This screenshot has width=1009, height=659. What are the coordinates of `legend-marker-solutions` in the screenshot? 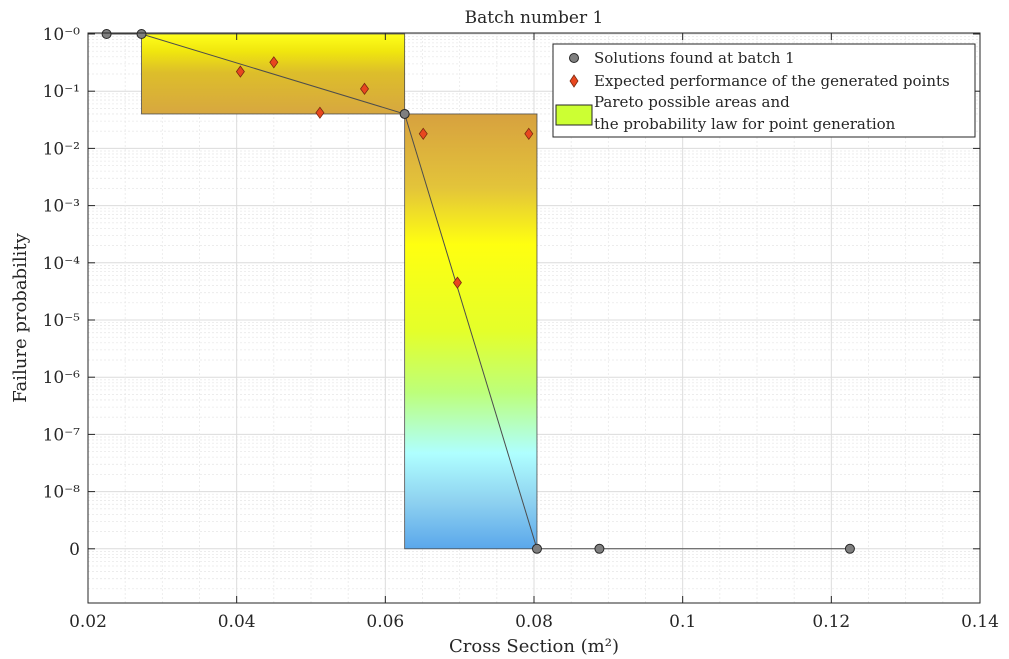 It's located at (574, 58).